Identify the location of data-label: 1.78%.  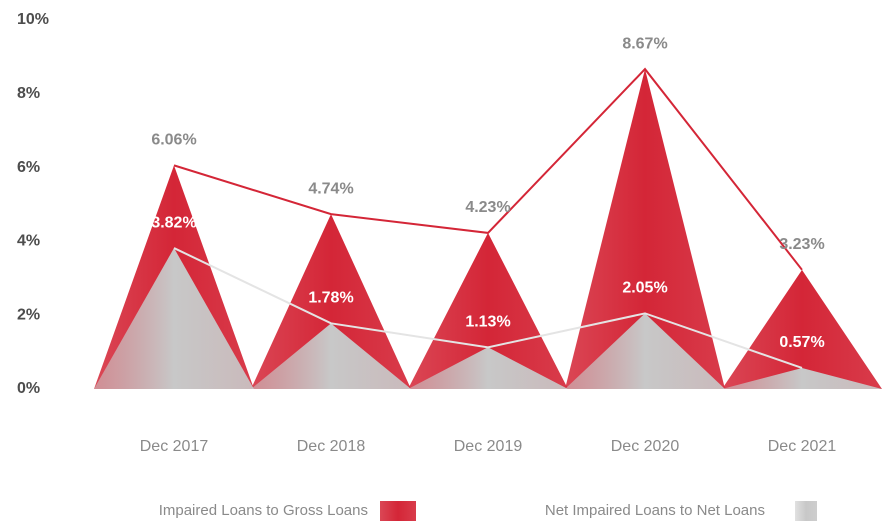
(330, 298).